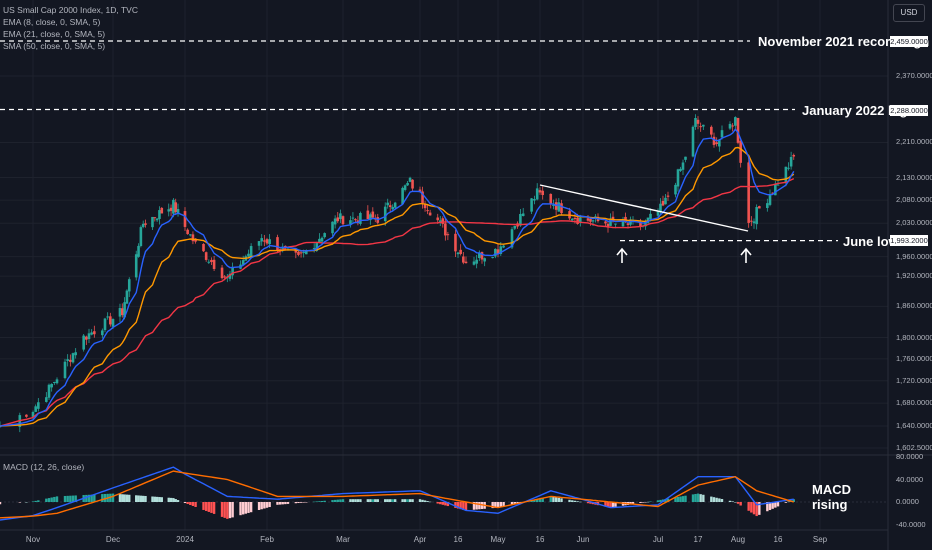 The height and width of the screenshot is (550, 932). I want to click on annotation-june-low: June low, so click(871, 241).